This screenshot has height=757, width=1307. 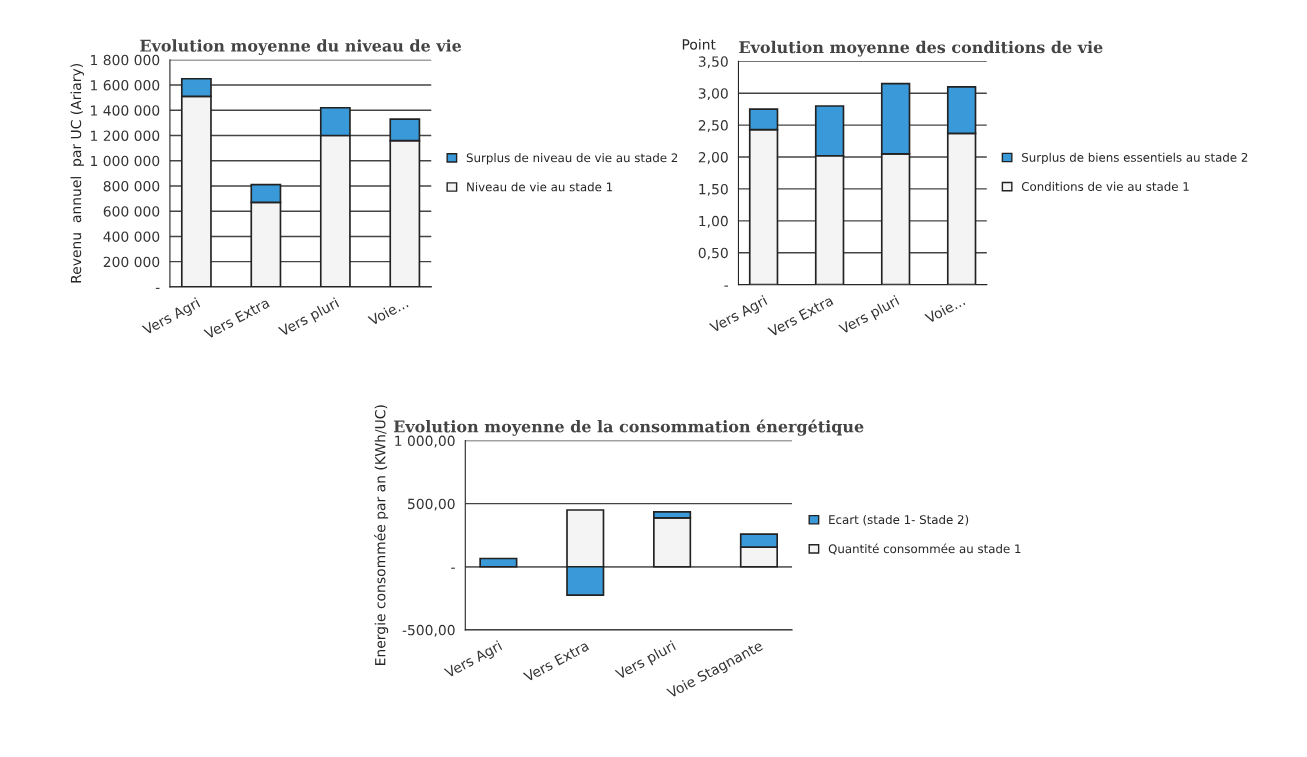 What do you see at coordinates (131, 211) in the screenshot?
I see `y-tick-label: 600 000` at bounding box center [131, 211].